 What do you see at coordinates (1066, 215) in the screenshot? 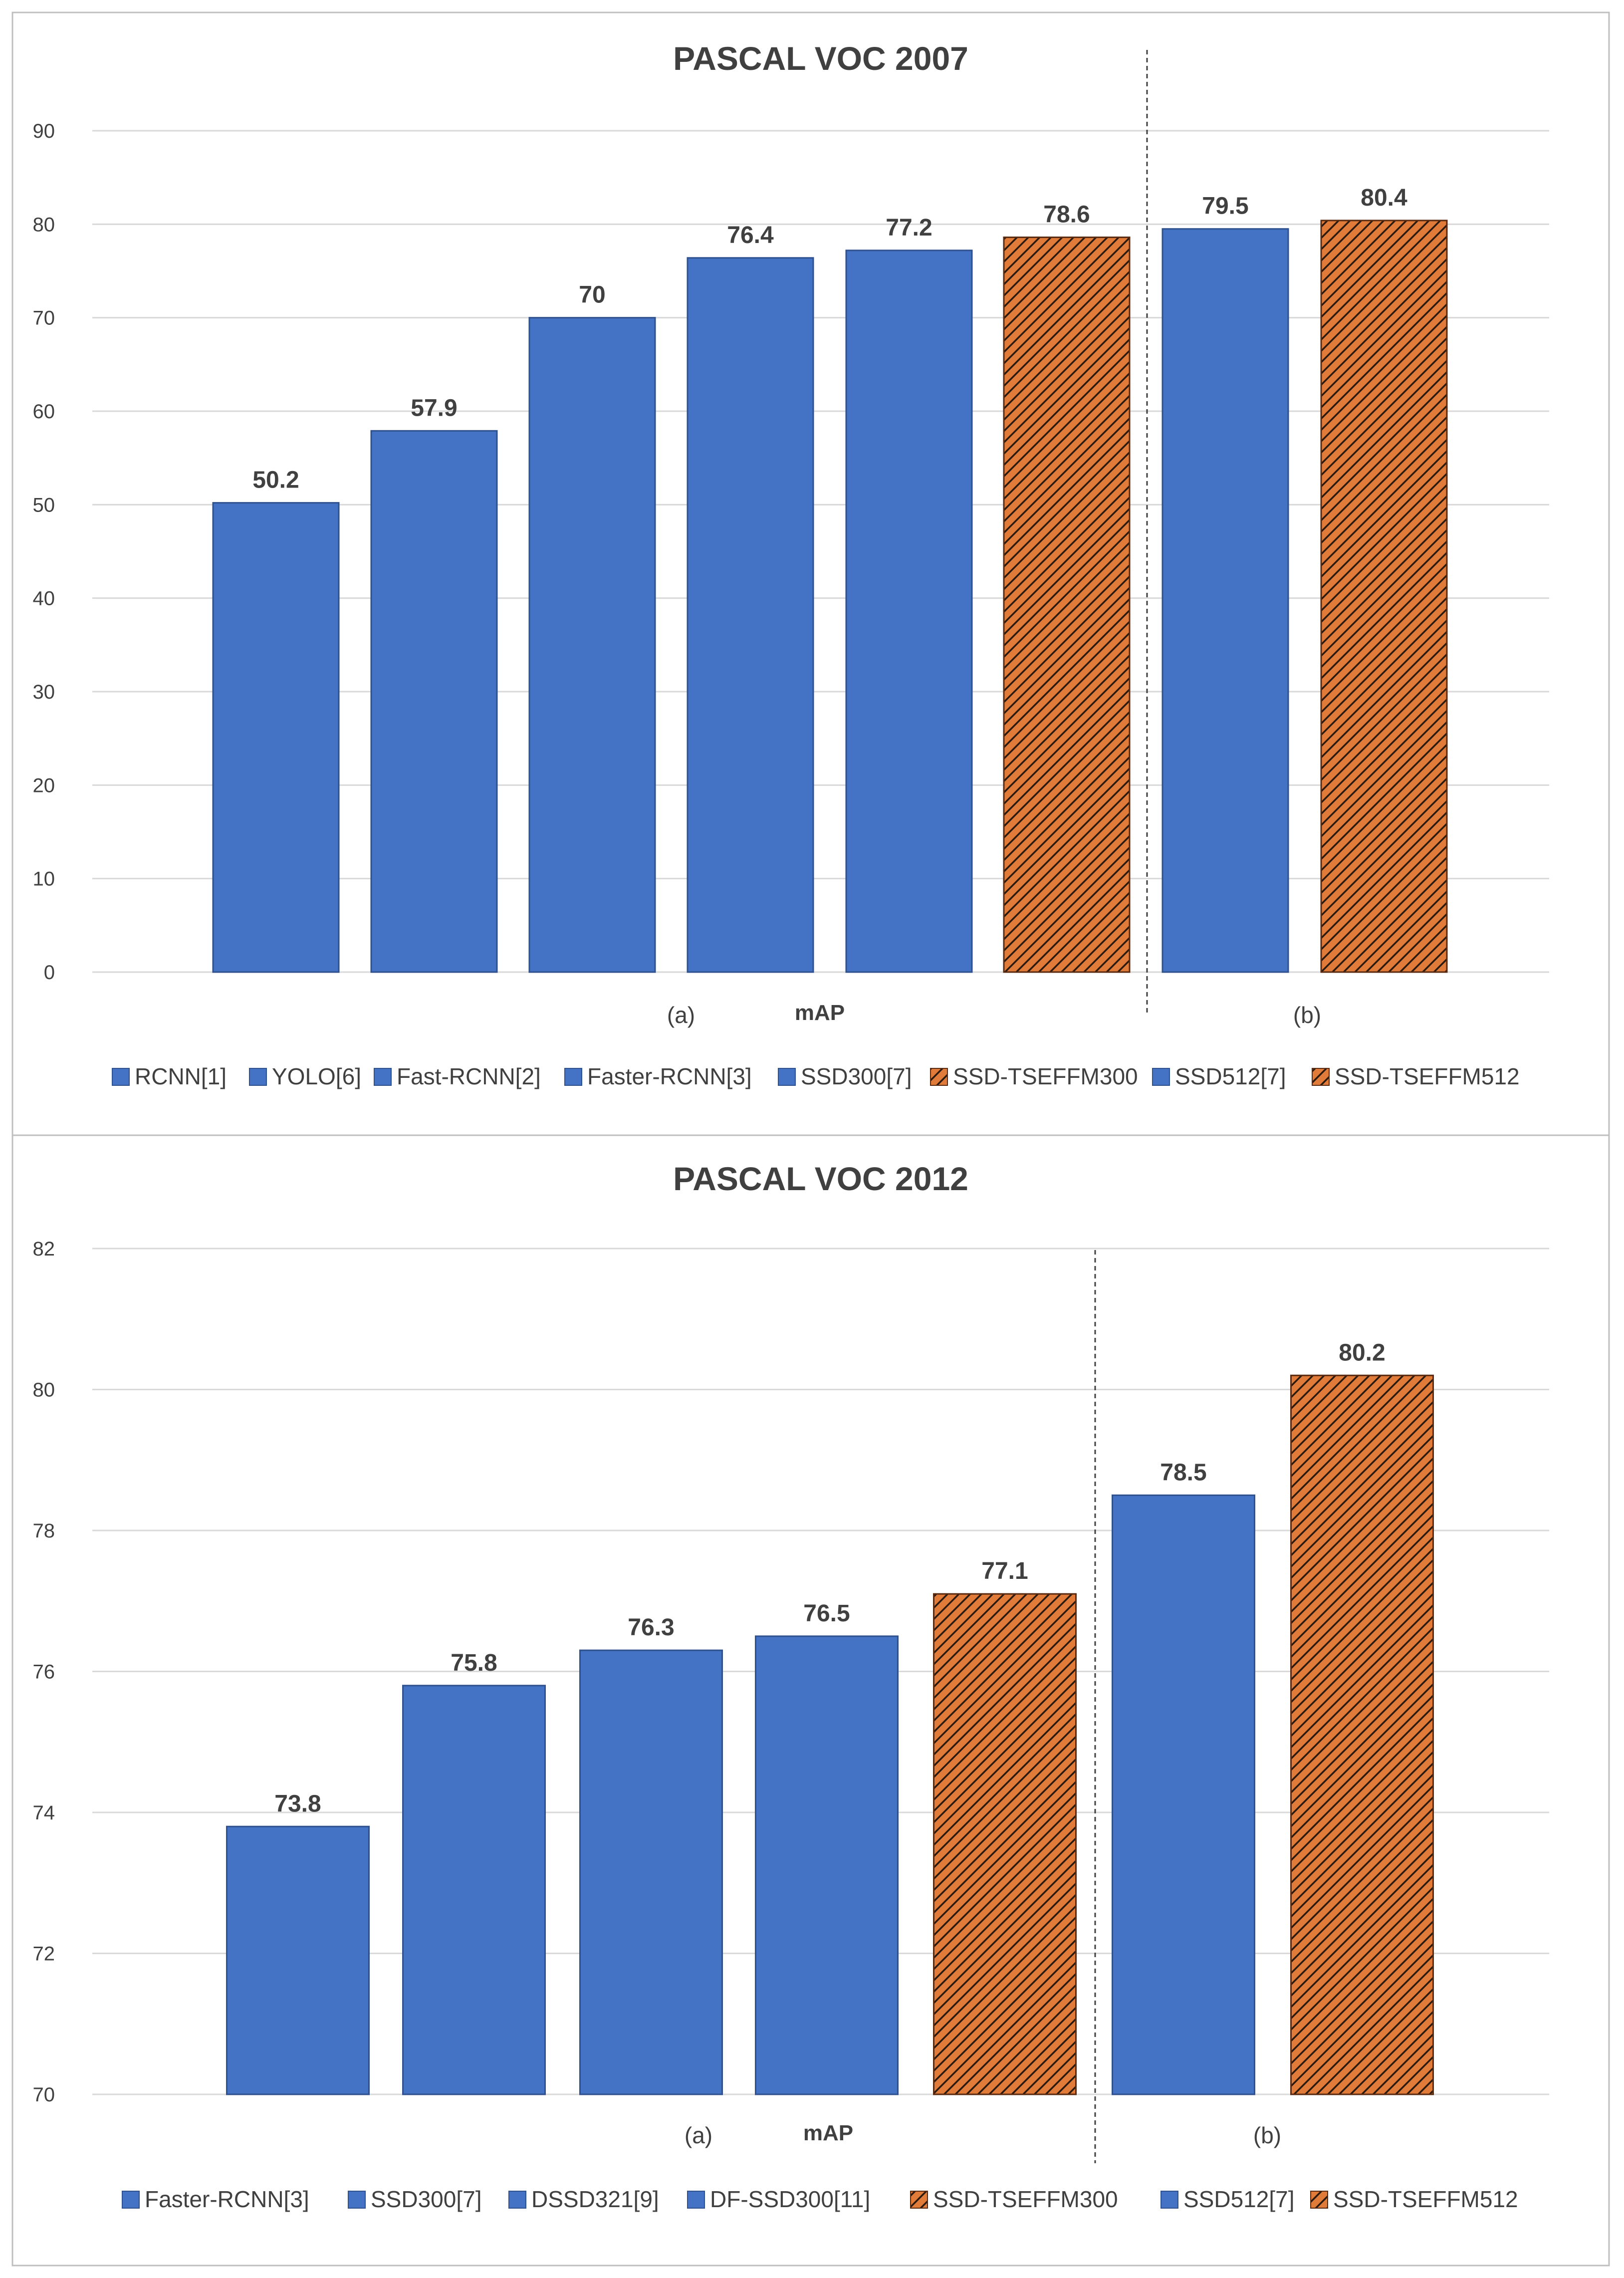
I see `bar-value-label: 78.6` at bounding box center [1066, 215].